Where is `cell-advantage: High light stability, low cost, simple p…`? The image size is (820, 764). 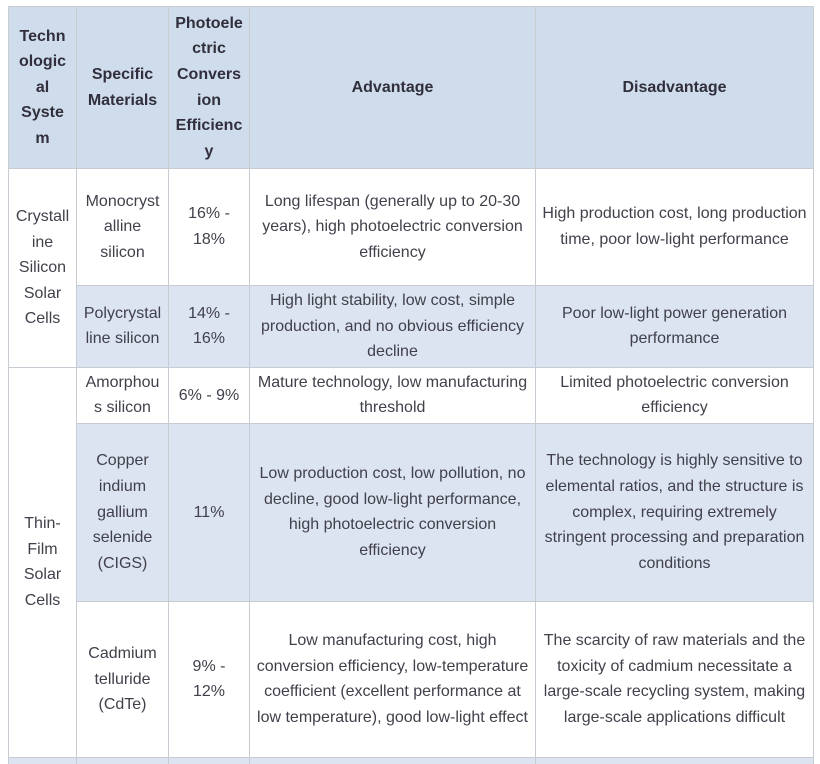 cell-advantage: High light stability, low cost, simple p… is located at coordinates (392, 326).